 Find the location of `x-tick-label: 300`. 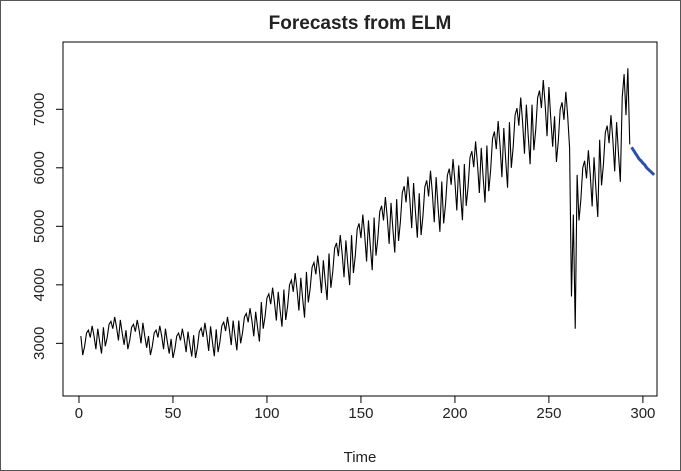

x-tick-label: 300 is located at coordinates (642, 413).